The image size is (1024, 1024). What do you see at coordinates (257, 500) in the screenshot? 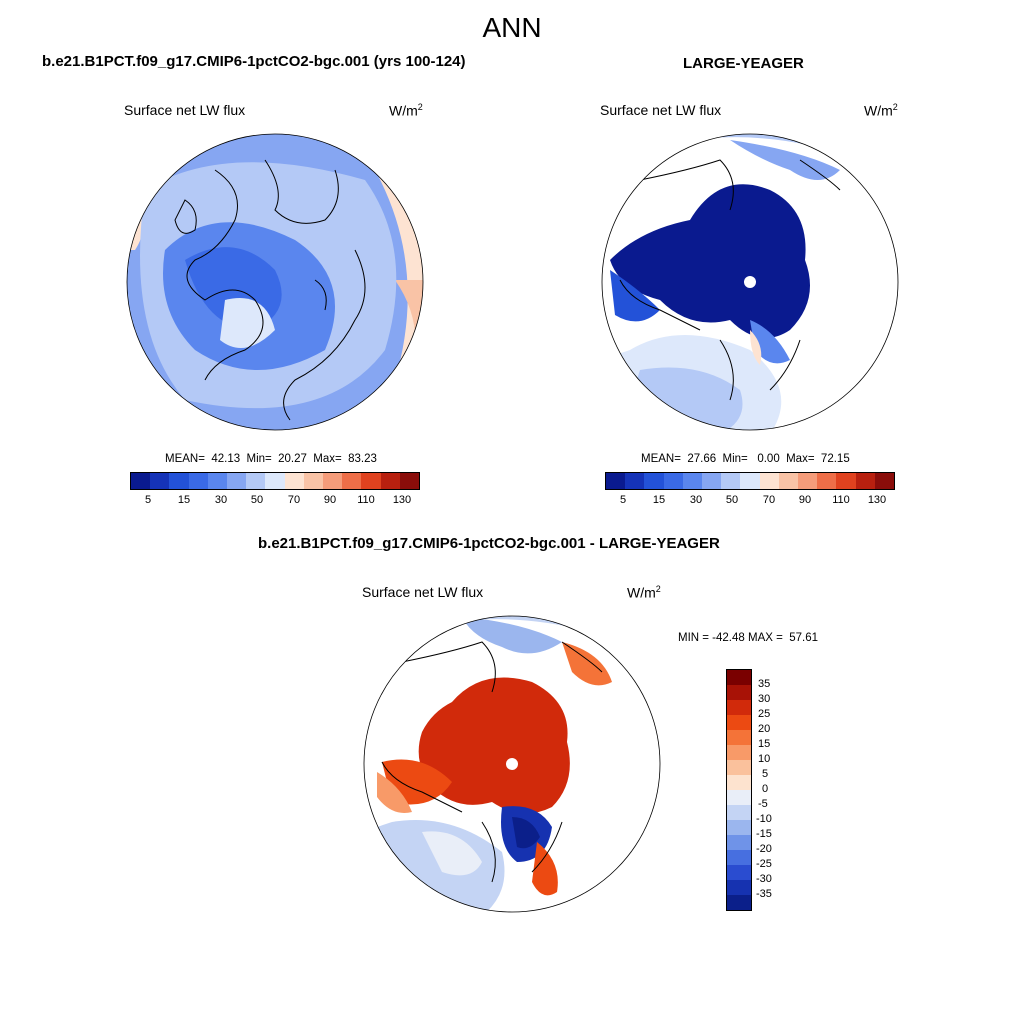
I see `panel1-tick: 50` at bounding box center [257, 500].